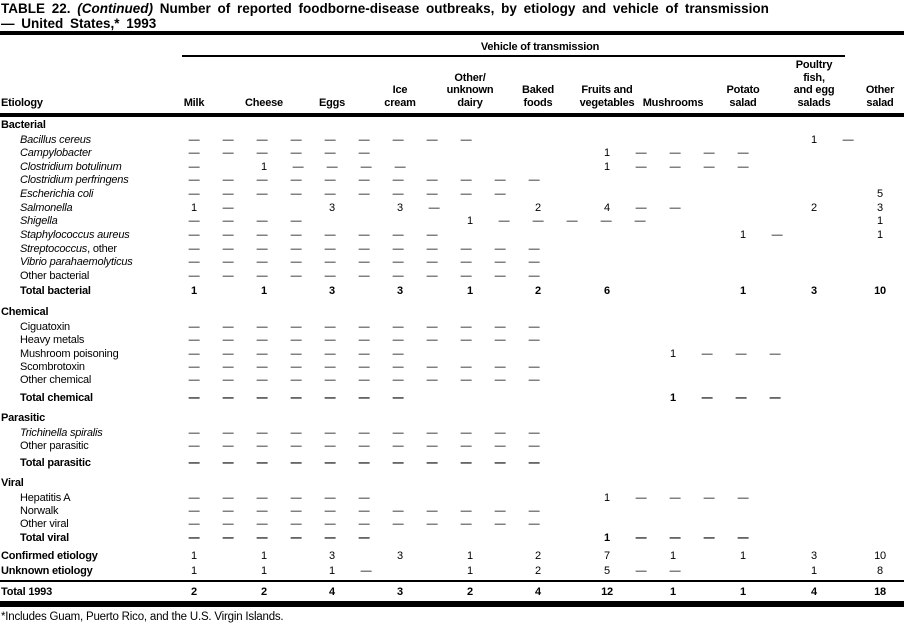 The image size is (904, 626). What do you see at coordinates (452, 463) in the screenshot?
I see `table-row: Total parasitic — — — — — — — — — — —` at bounding box center [452, 463].